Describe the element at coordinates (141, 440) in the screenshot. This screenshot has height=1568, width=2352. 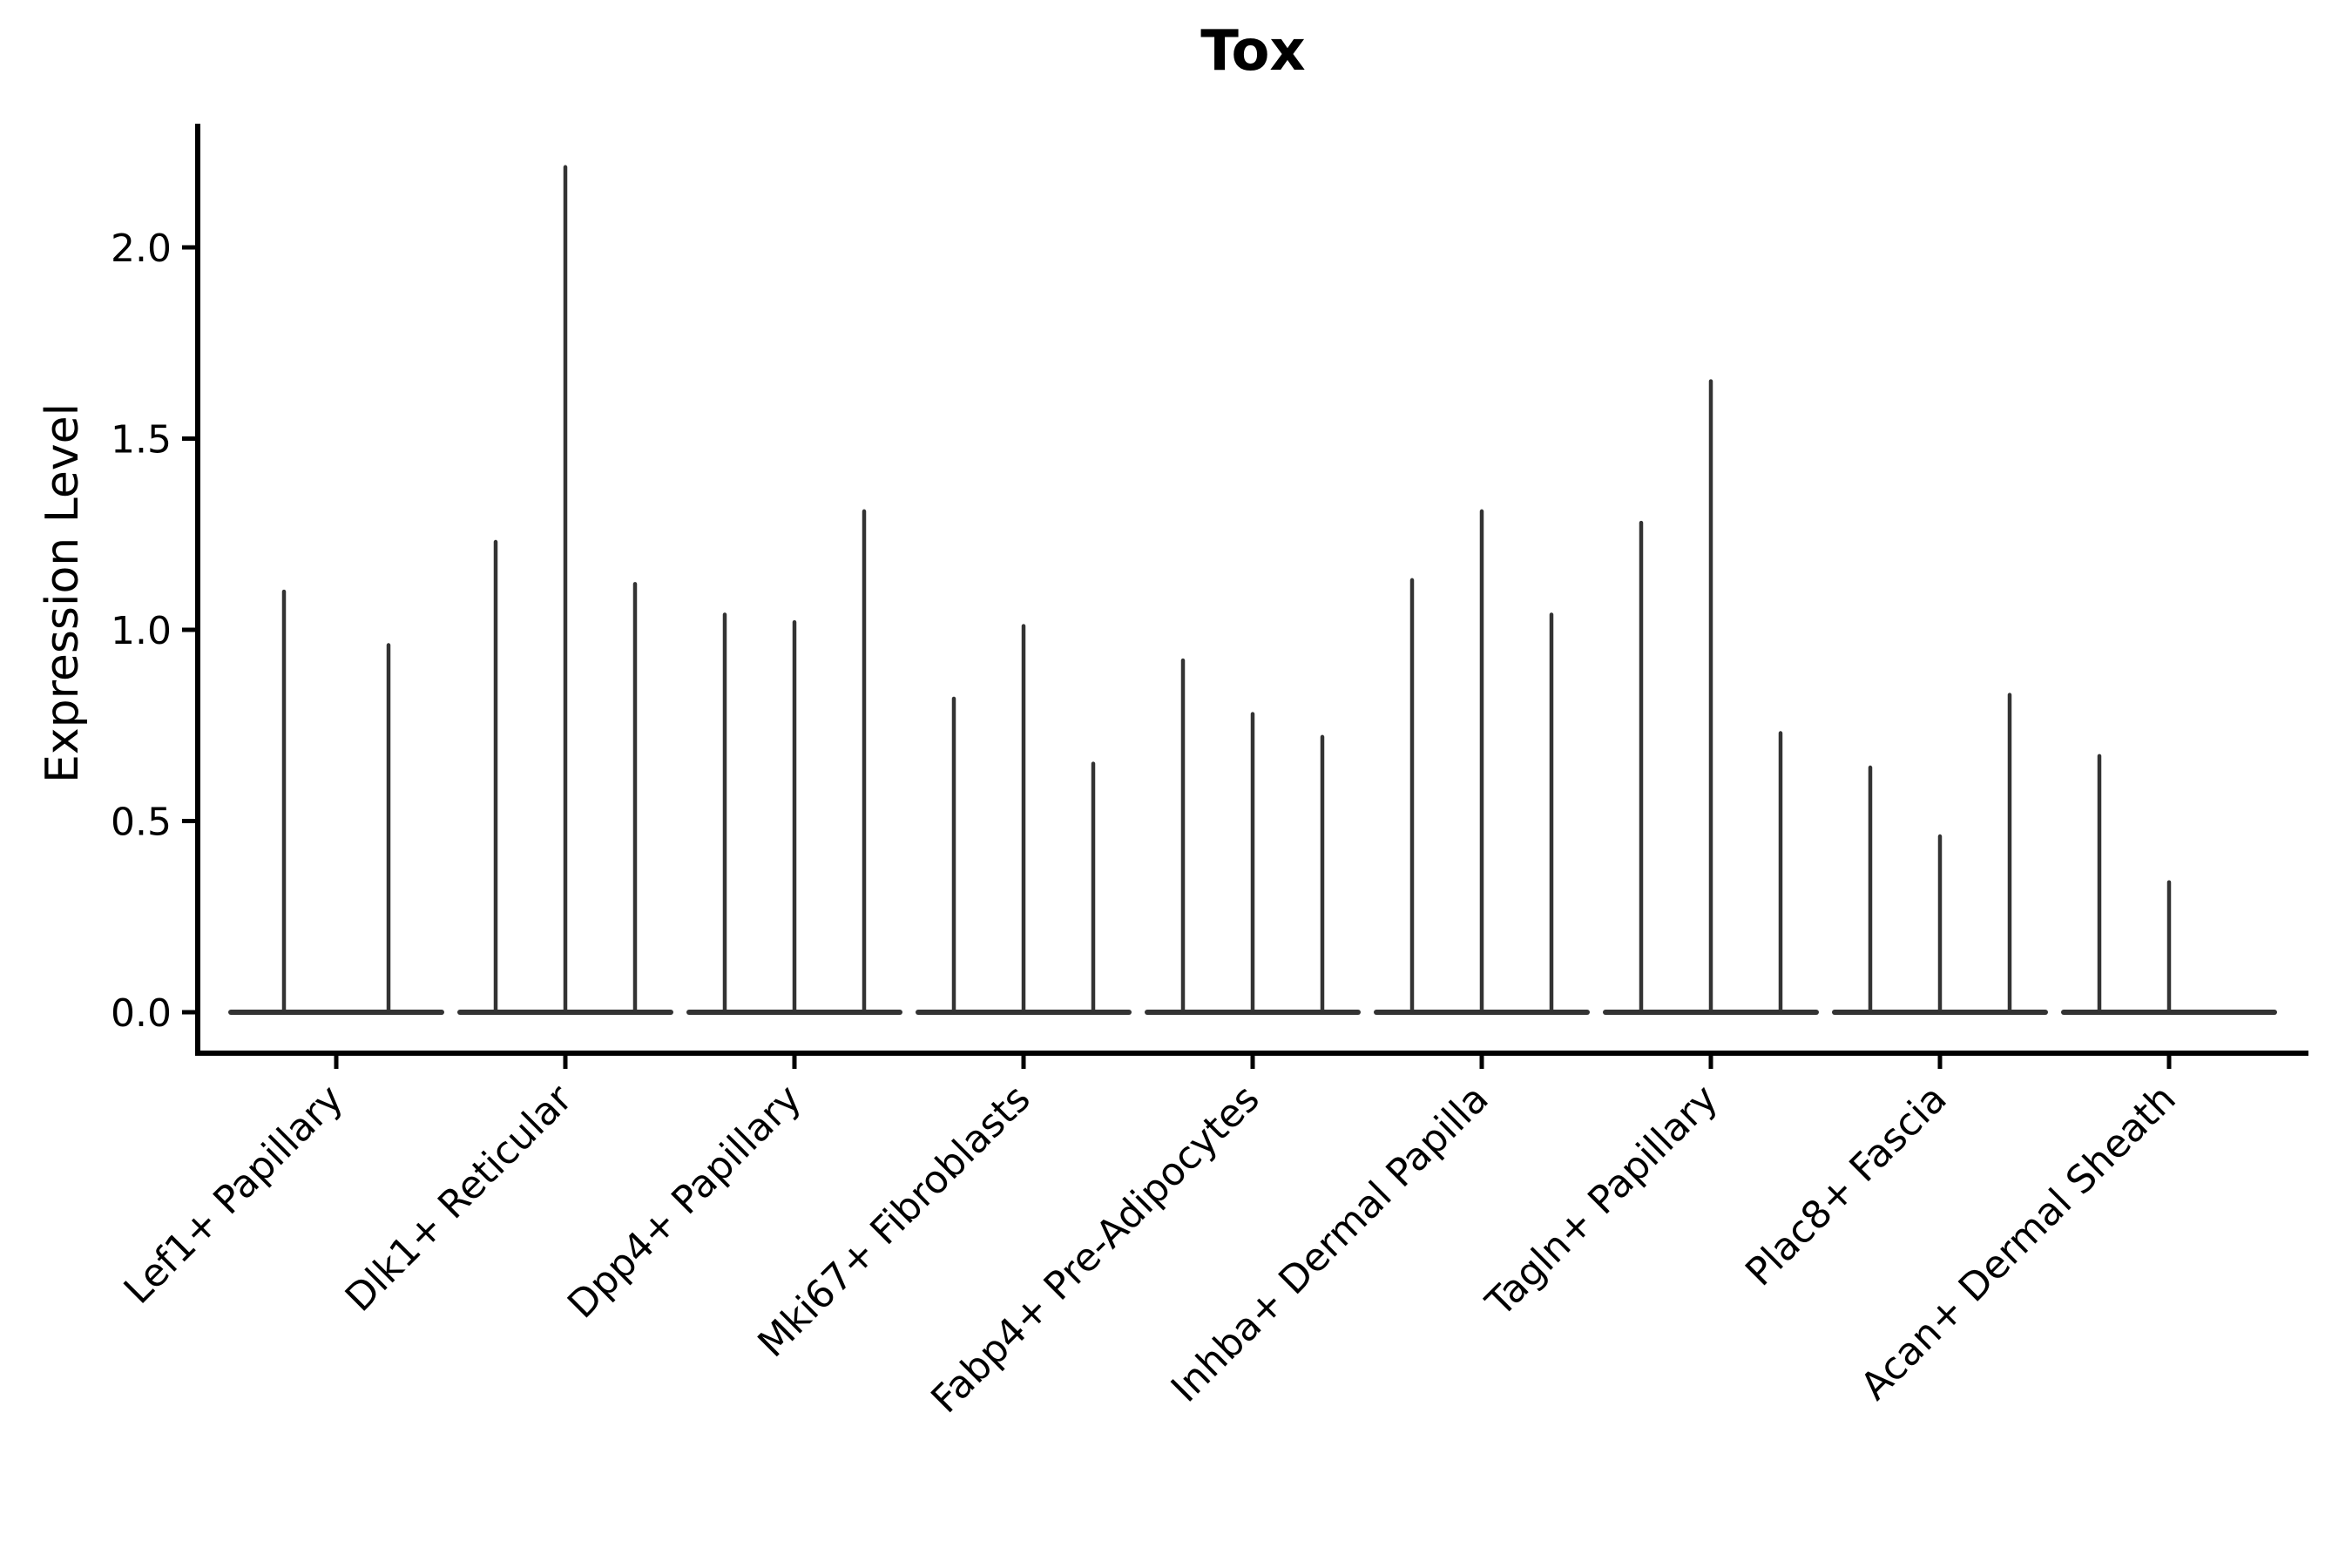
I see `y-tick-label: 1.5` at that location.